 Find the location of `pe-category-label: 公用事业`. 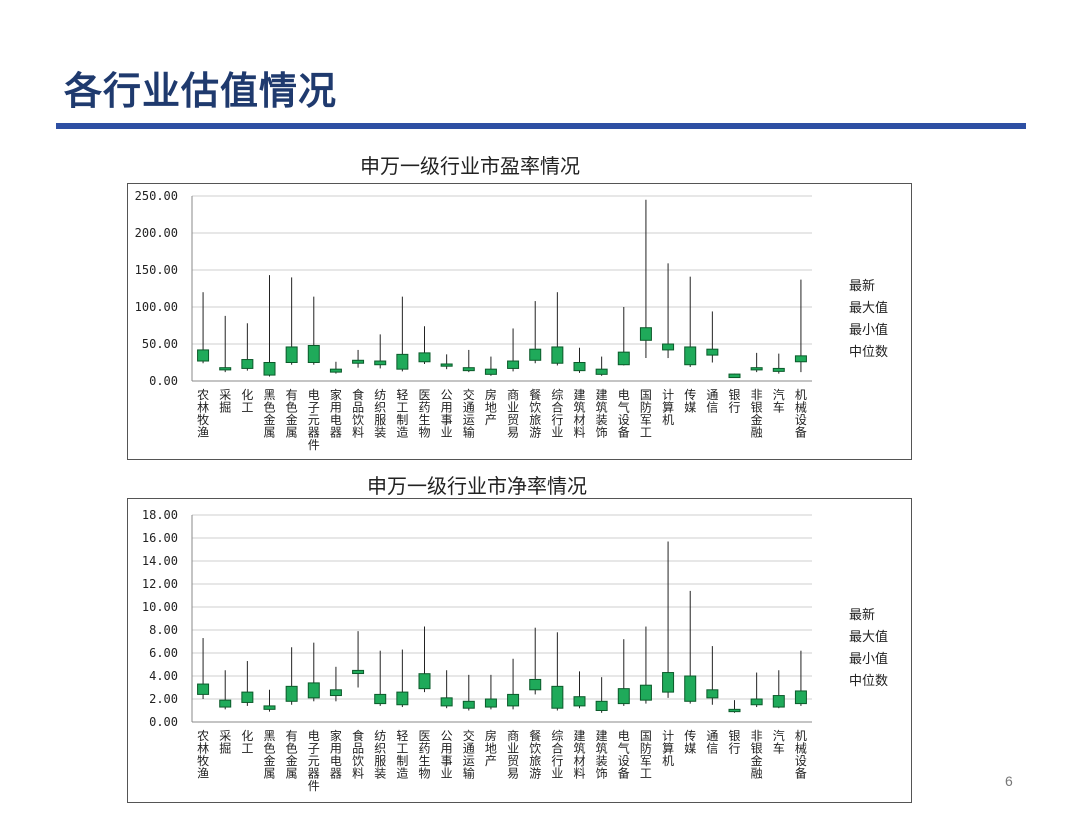

pe-category-label: 公用事业 is located at coordinates (447, 414).